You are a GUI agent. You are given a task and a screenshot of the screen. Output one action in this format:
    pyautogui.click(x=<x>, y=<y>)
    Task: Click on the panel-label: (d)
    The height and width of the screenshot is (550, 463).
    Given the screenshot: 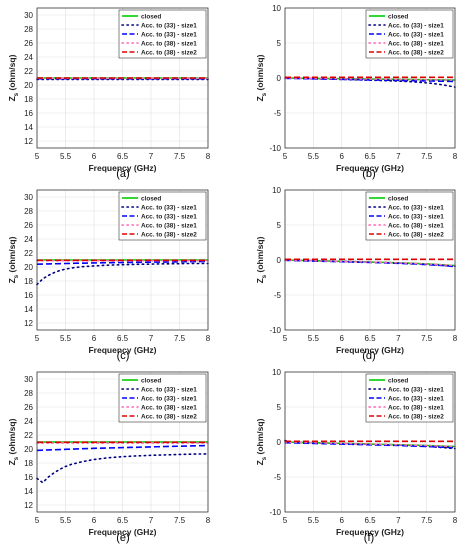 What is the action you would take?
    pyautogui.click(x=368, y=356)
    